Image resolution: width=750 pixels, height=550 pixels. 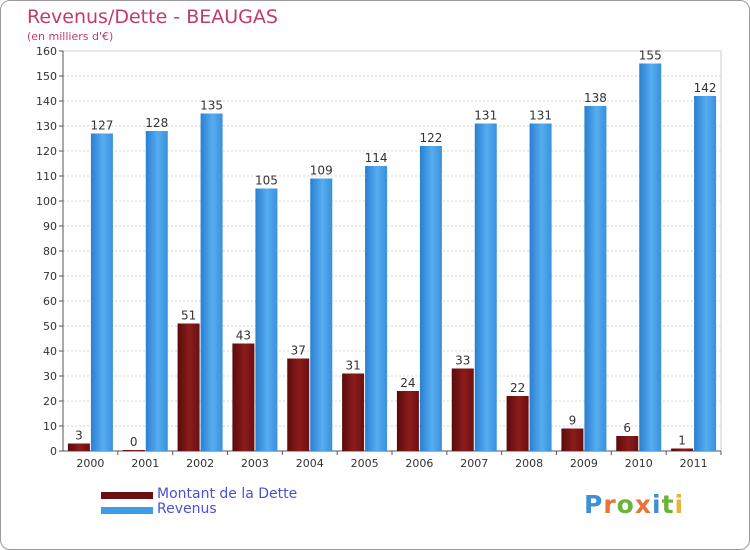 What do you see at coordinates (352, 366) in the screenshot?
I see `data-label-debt: 31` at bounding box center [352, 366].